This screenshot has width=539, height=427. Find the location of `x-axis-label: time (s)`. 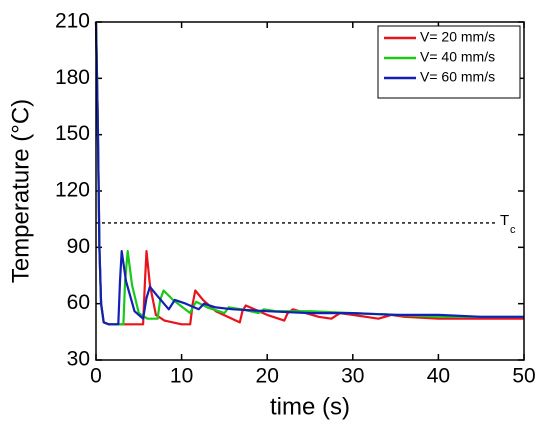

x-axis-label: time (s) is located at coordinates (310, 406).